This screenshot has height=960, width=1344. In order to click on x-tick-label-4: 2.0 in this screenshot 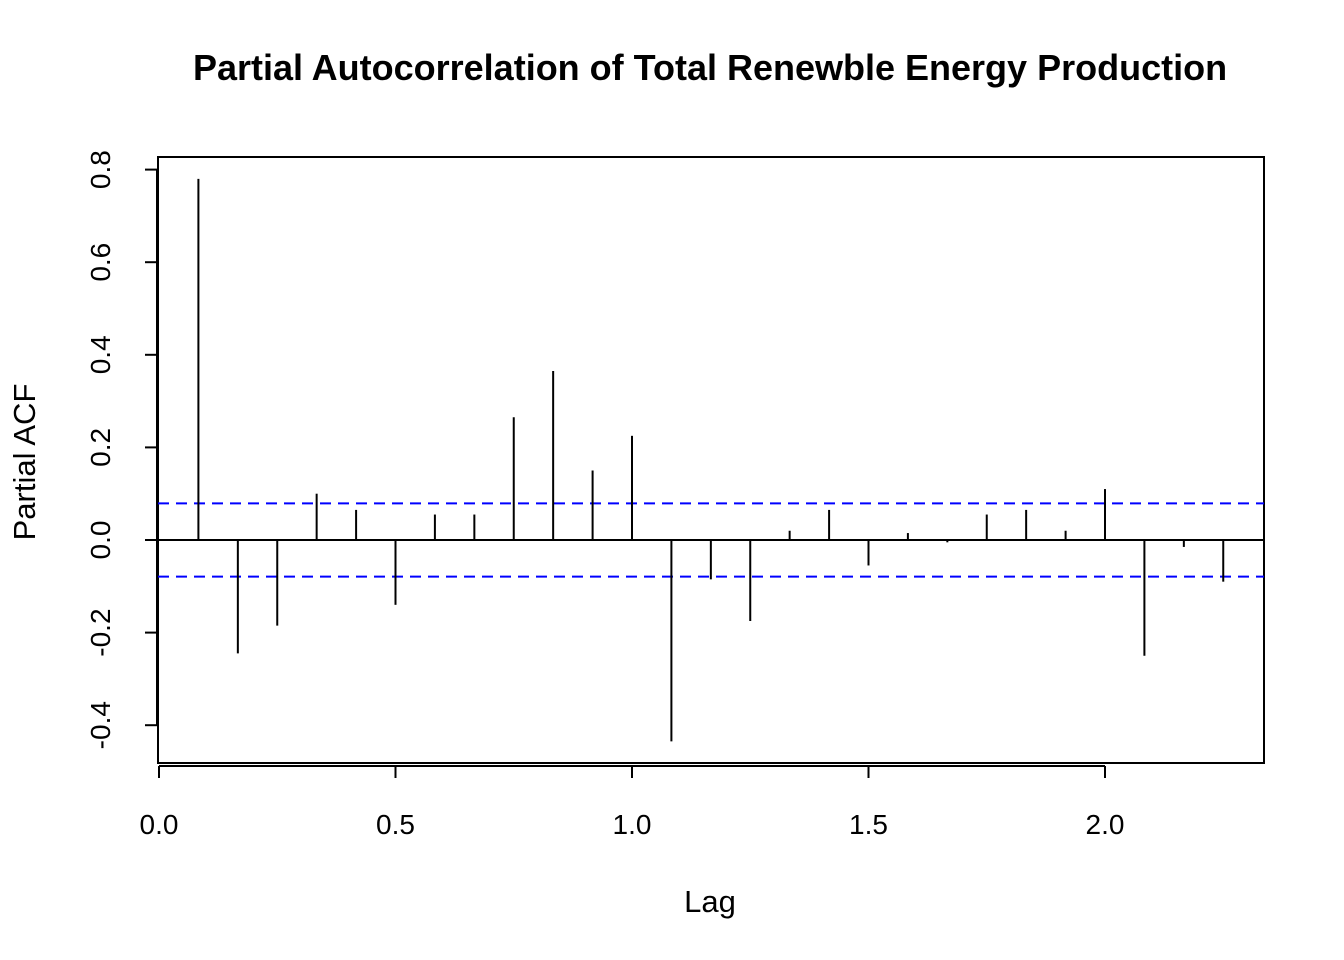, I will do `click(1105, 824)`.